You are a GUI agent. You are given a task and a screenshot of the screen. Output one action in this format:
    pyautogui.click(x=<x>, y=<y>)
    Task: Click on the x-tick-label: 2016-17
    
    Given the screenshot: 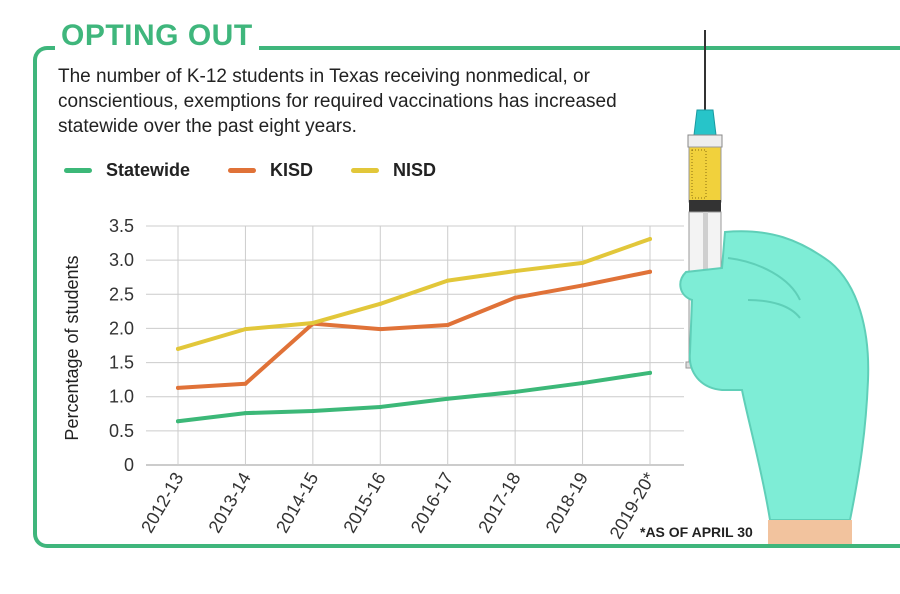 What is the action you would take?
    pyautogui.click(x=432, y=502)
    